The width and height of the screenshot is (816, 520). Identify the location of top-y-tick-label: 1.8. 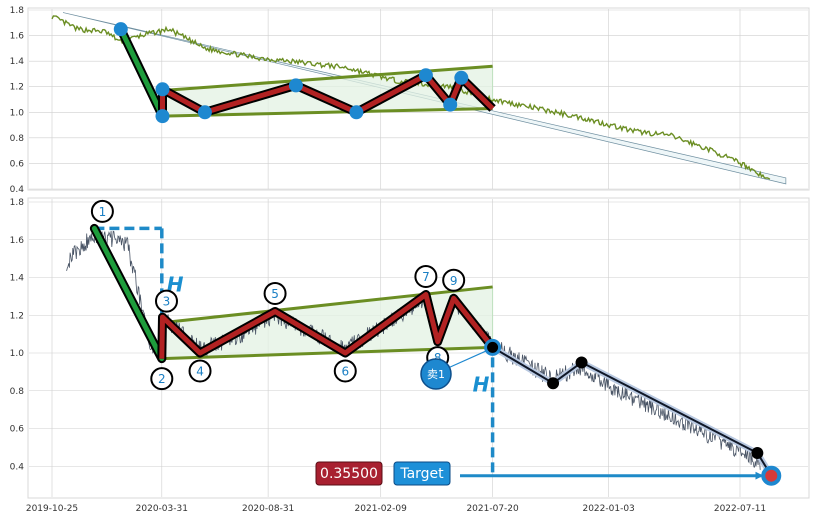
(17, 11).